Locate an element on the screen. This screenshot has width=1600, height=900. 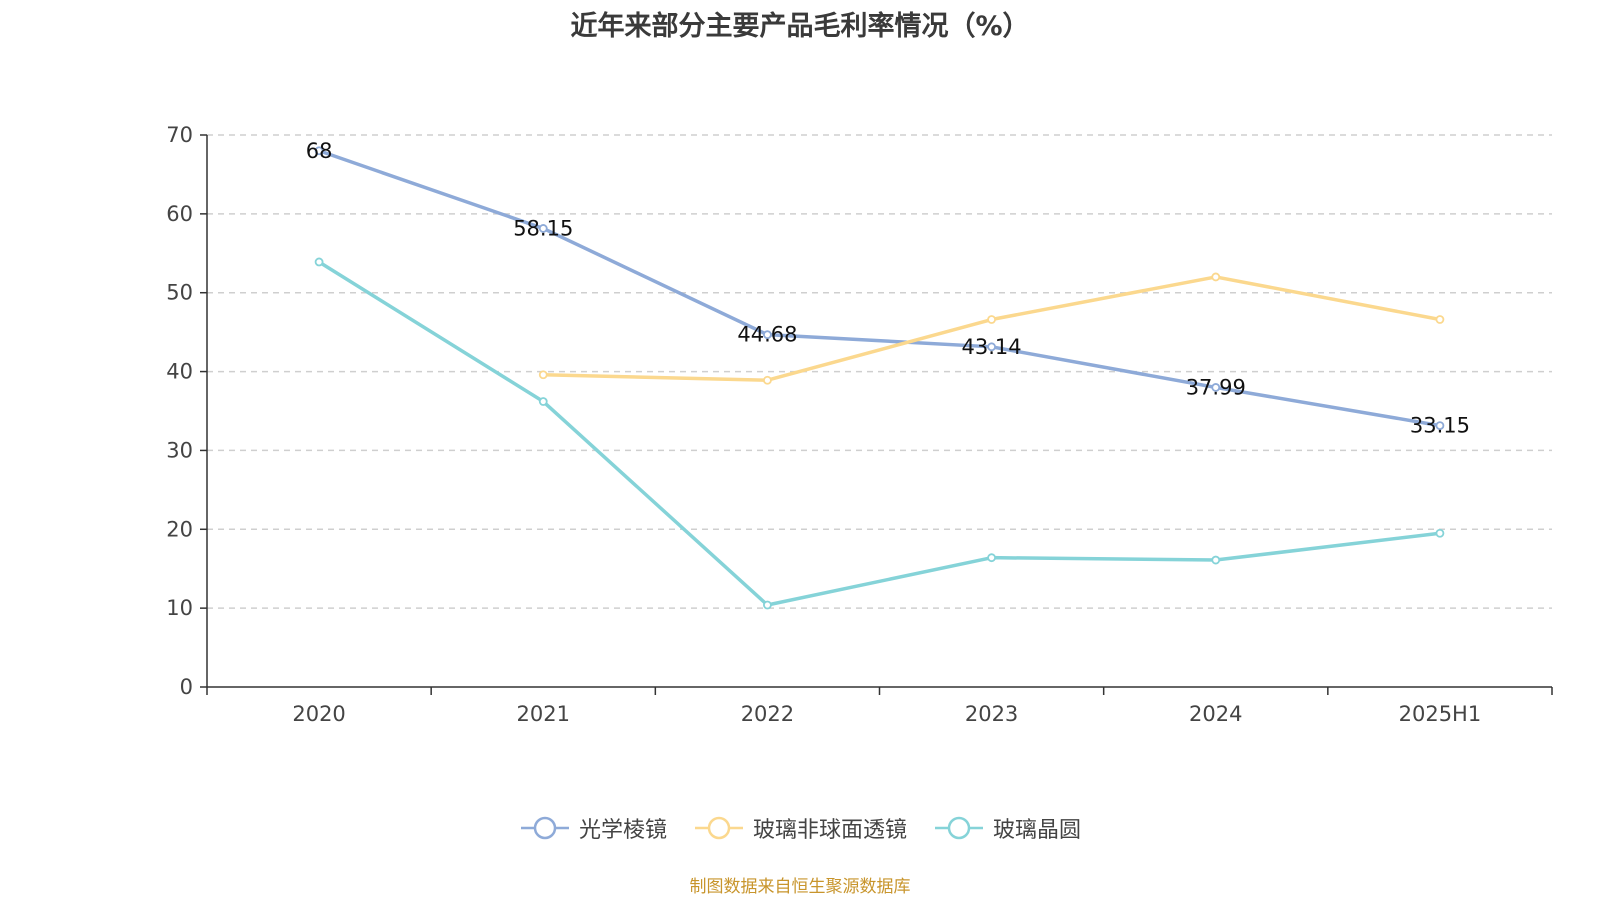
y-tick-label: 40 is located at coordinates (179, 372).